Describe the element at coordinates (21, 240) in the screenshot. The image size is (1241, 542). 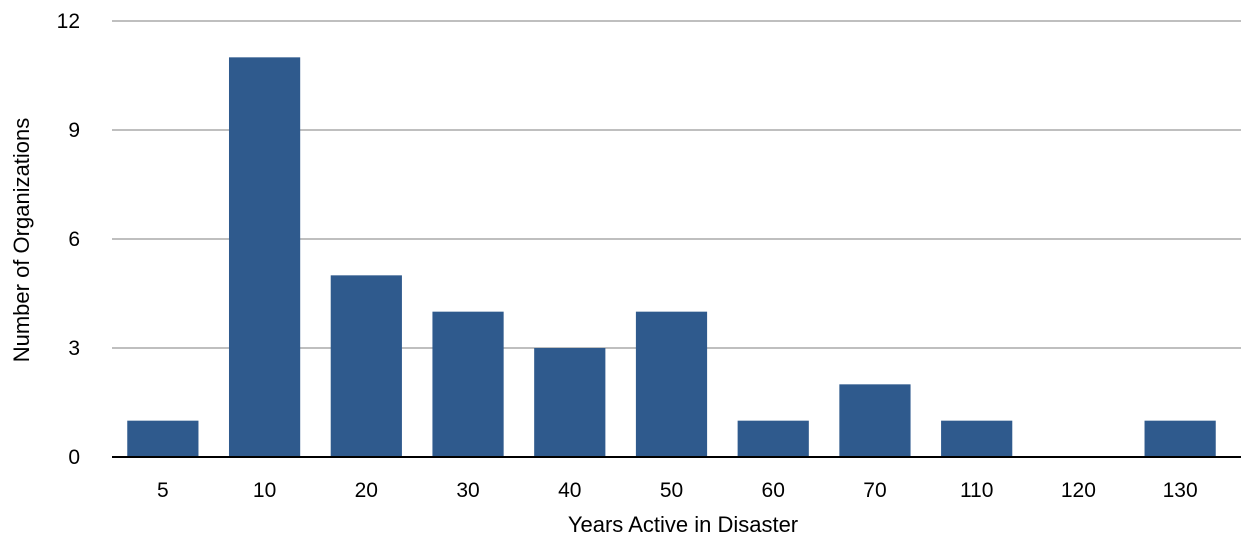
I see `y-axis-title: Number of Organizations` at that location.